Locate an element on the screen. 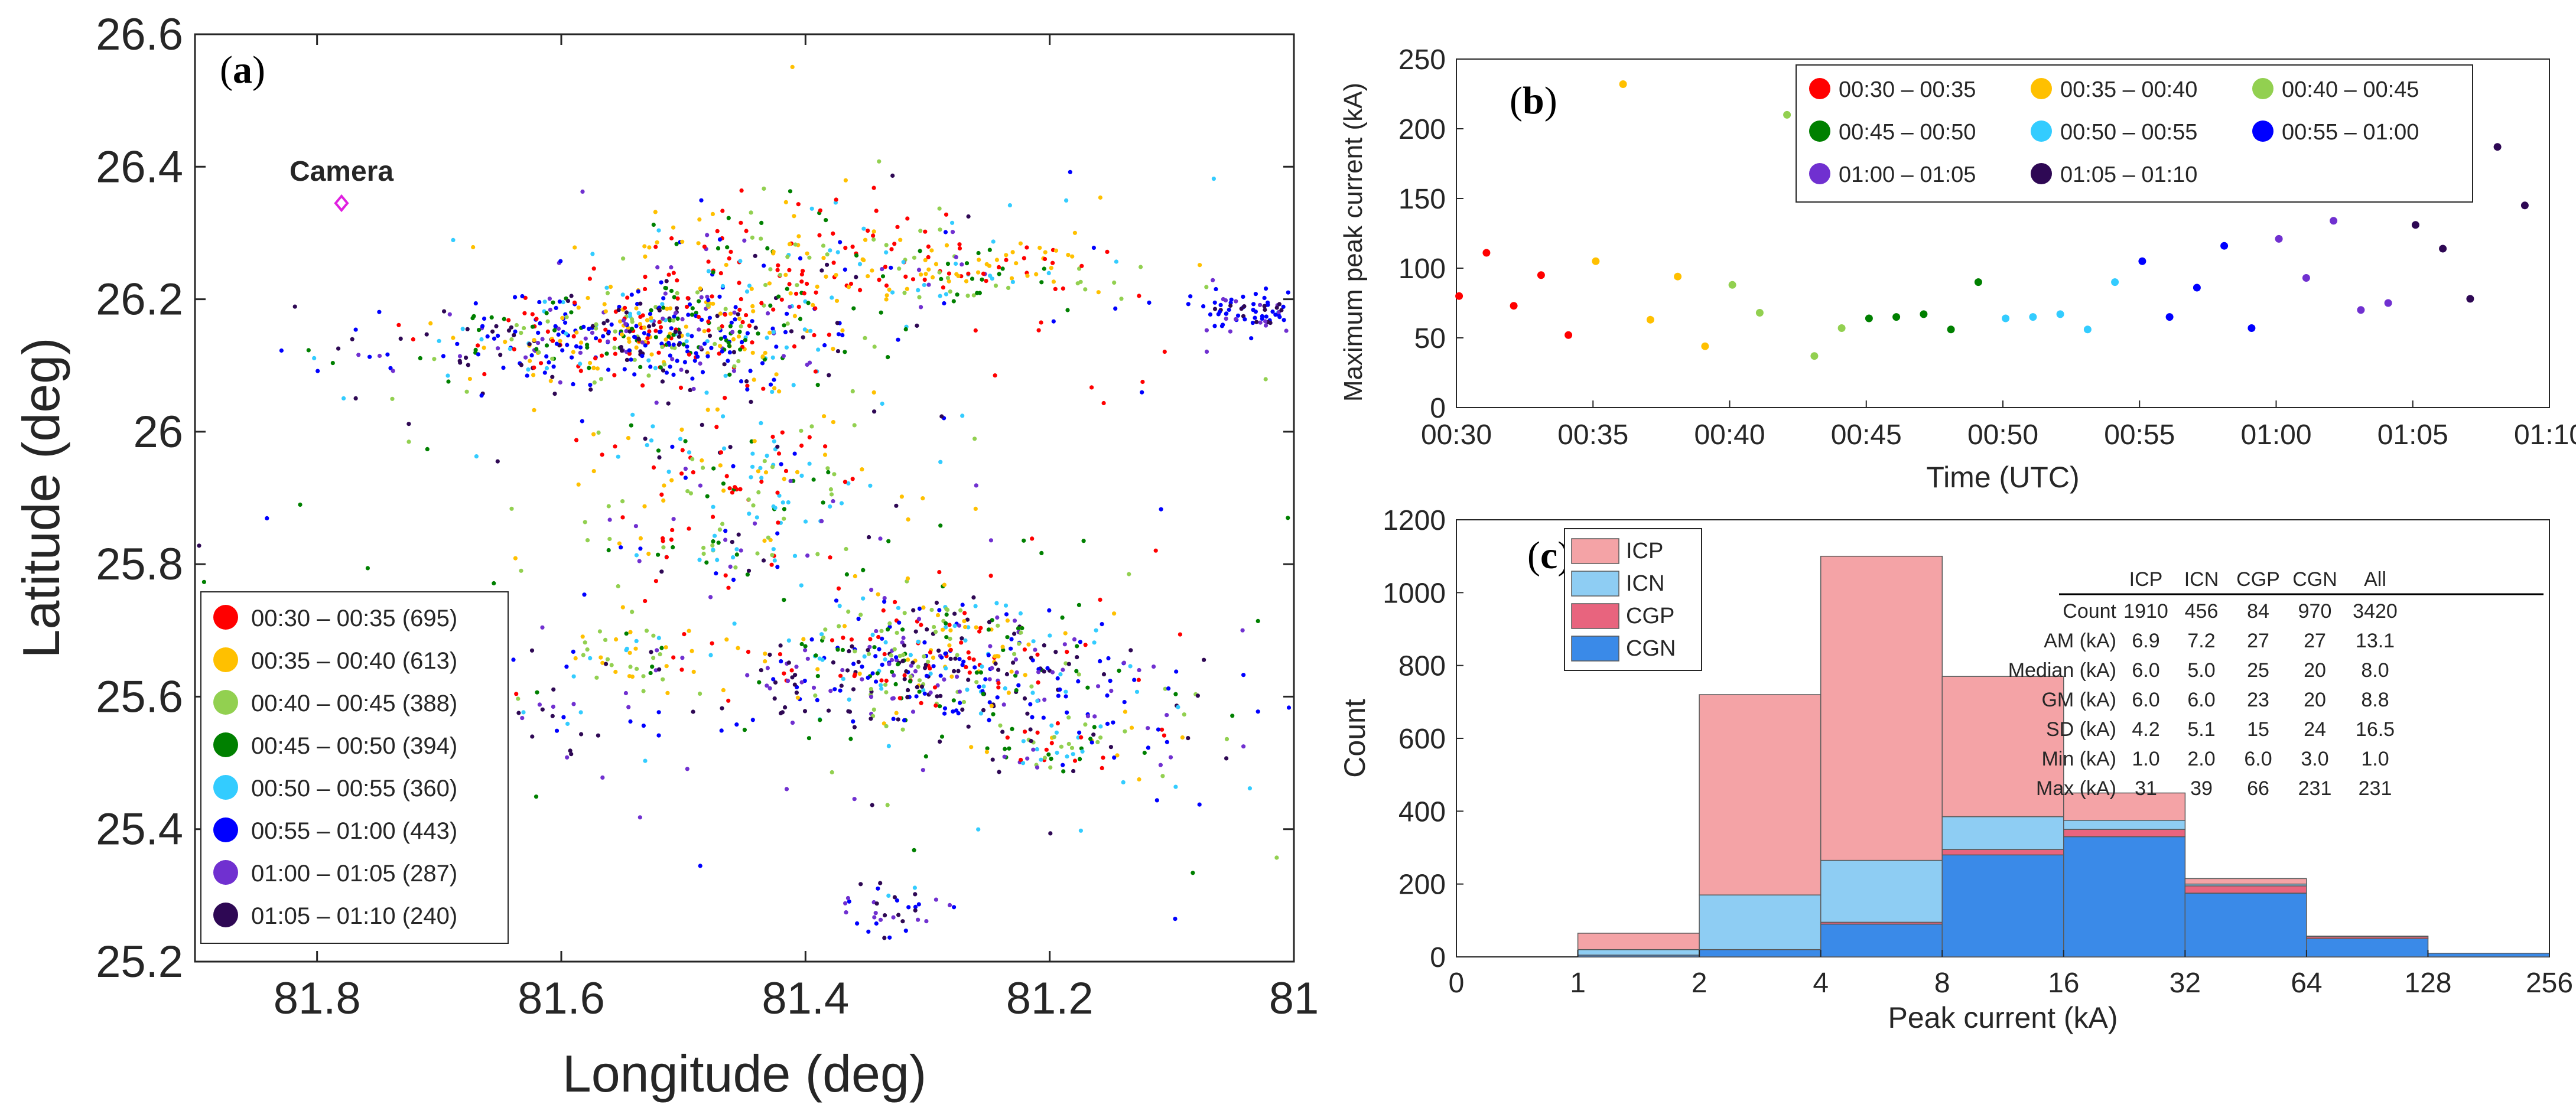 This screenshot has width=2576, height=1114. peak-current-point is located at coordinates (1759, 313).